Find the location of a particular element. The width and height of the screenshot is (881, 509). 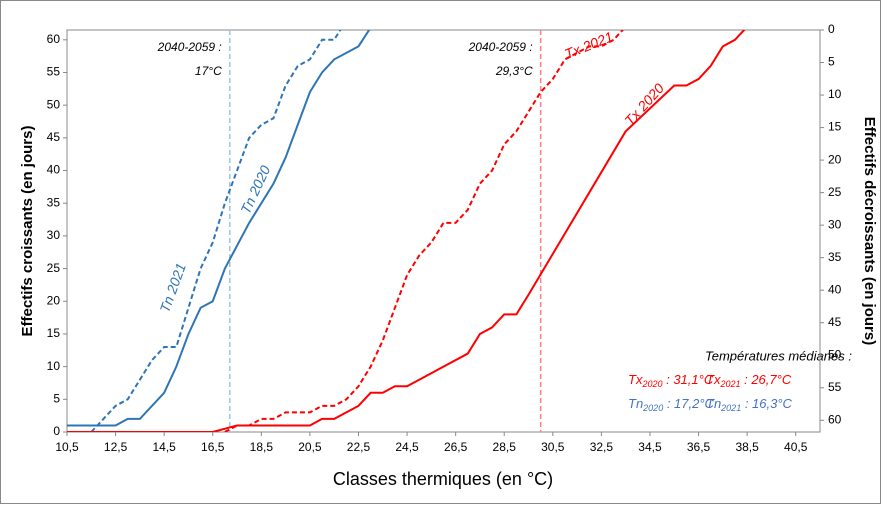

median-text: : 17,2°C is located at coordinates (688, 403).